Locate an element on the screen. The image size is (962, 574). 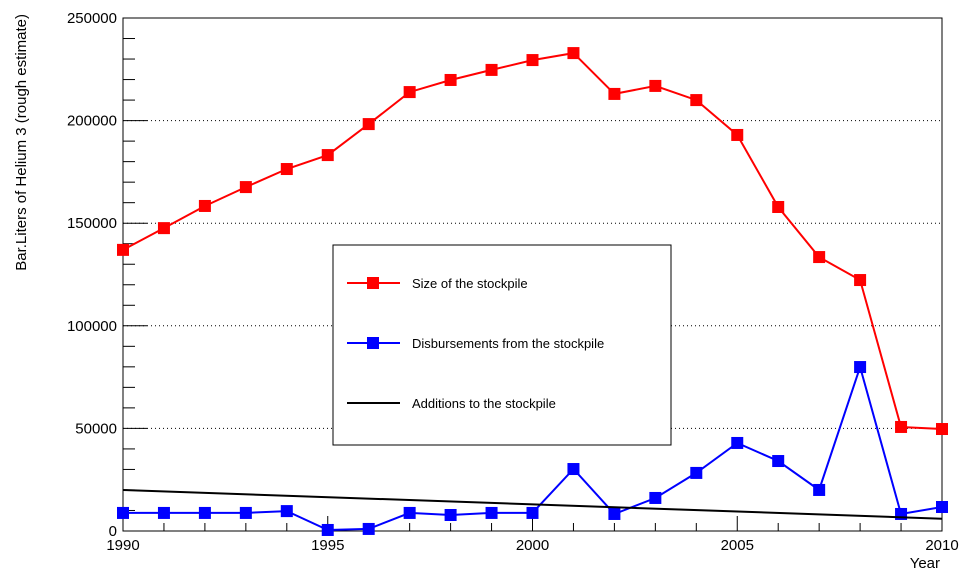
series-line is located at coordinates (532, 504).